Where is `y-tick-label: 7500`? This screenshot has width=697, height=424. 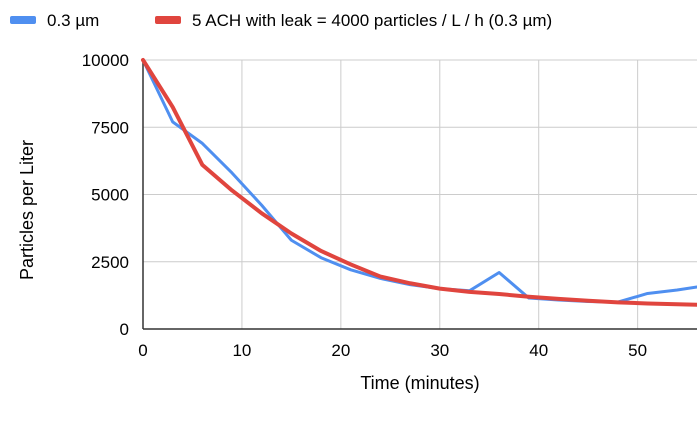 y-tick-label: 7500 is located at coordinates (110, 127).